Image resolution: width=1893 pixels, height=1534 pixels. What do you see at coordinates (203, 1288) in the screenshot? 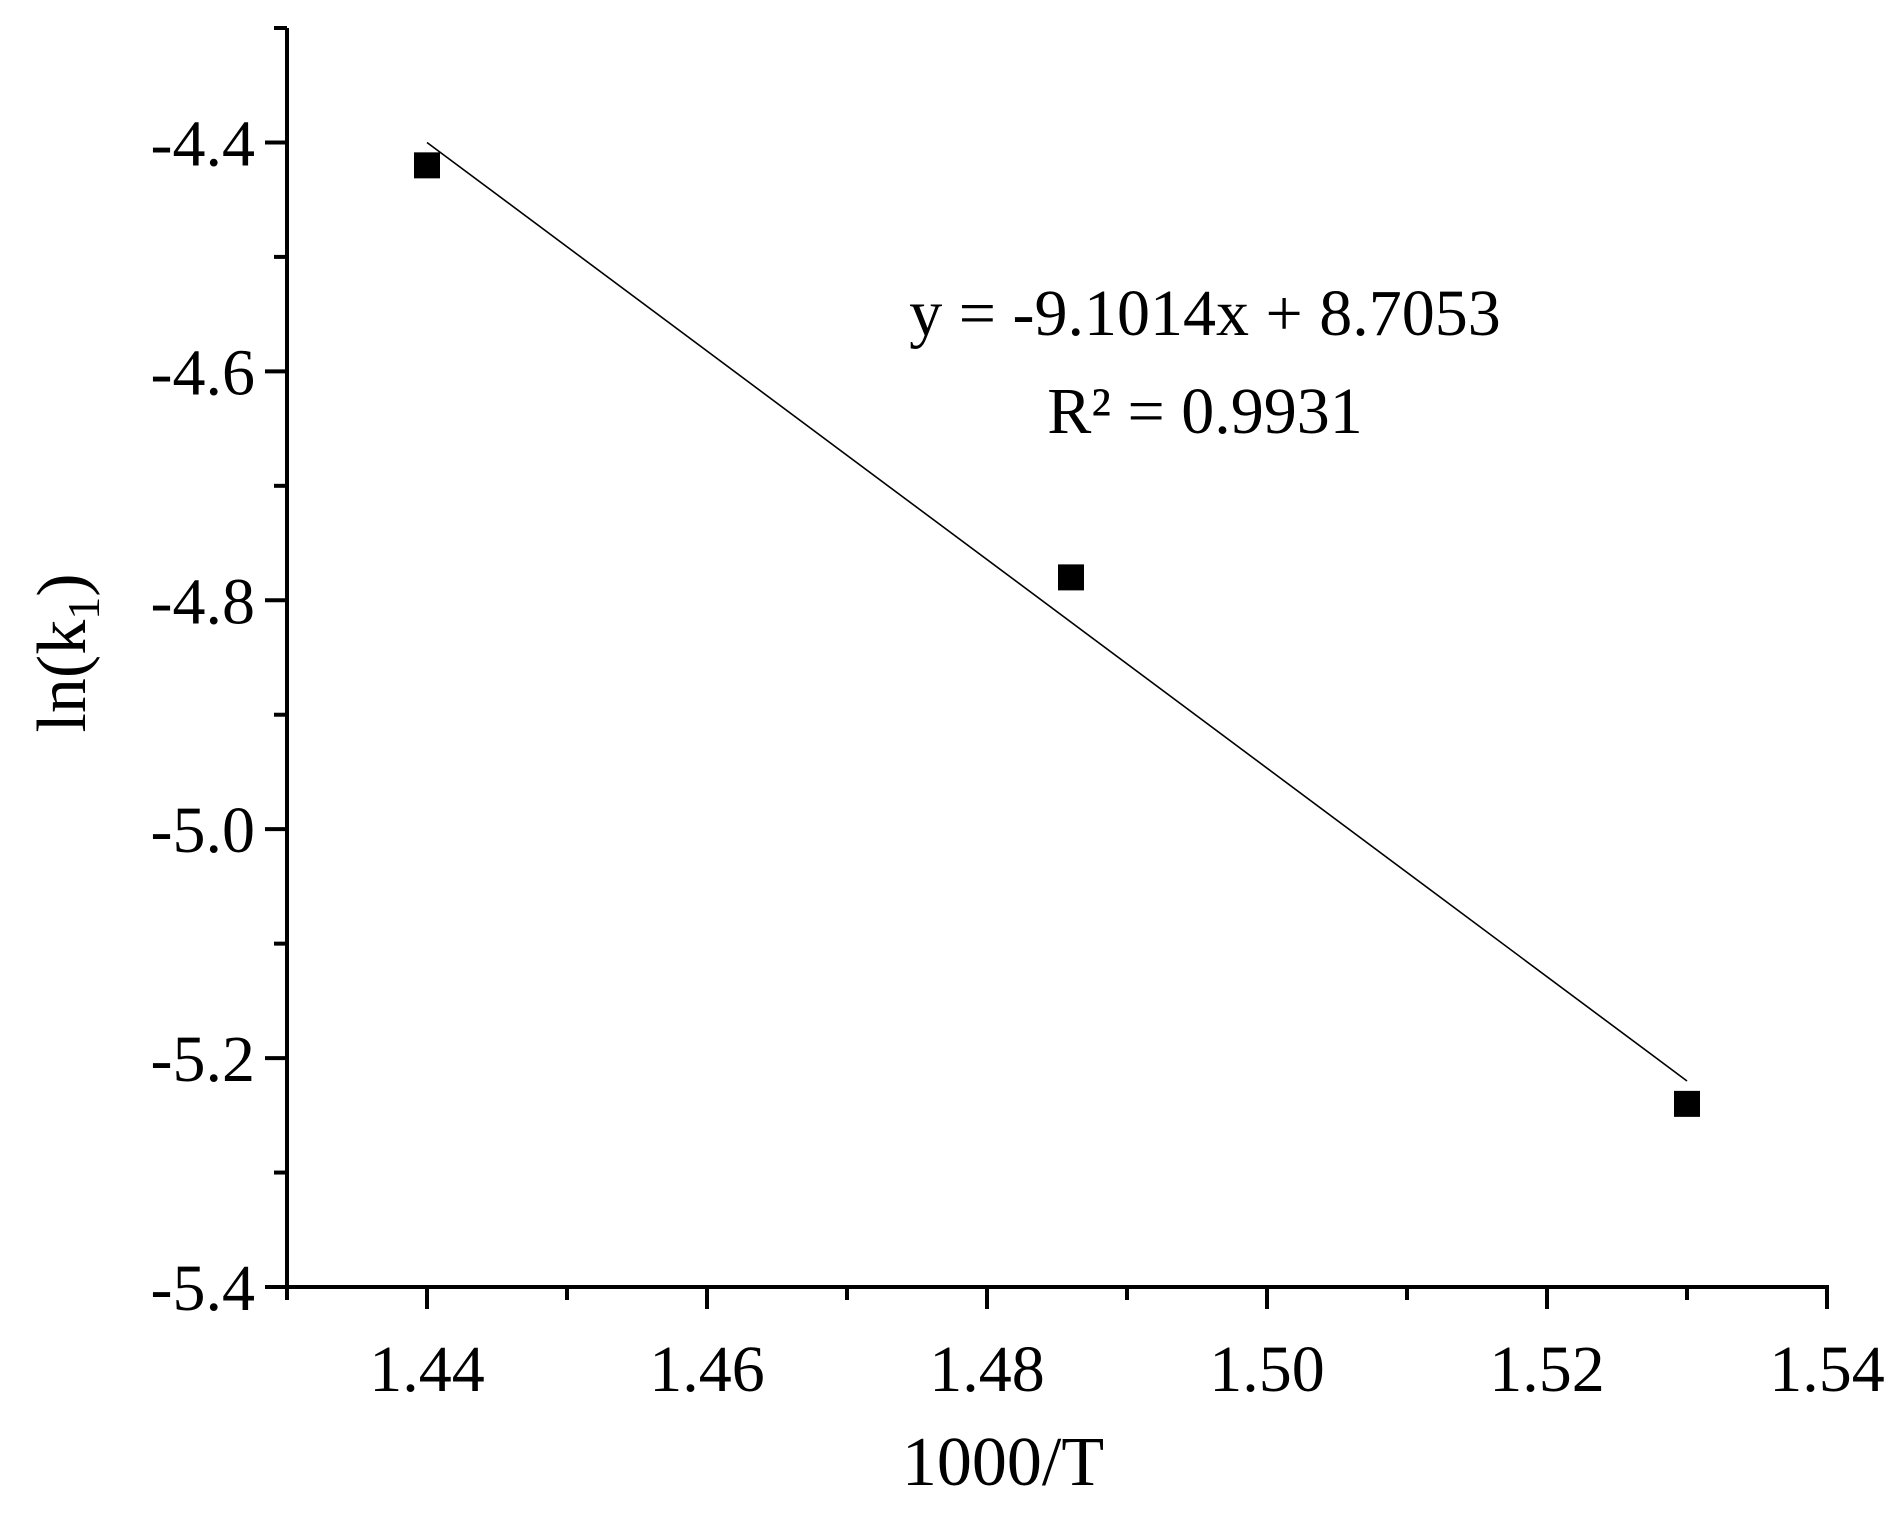
I see `y-tick-label: -5.4` at bounding box center [203, 1288].